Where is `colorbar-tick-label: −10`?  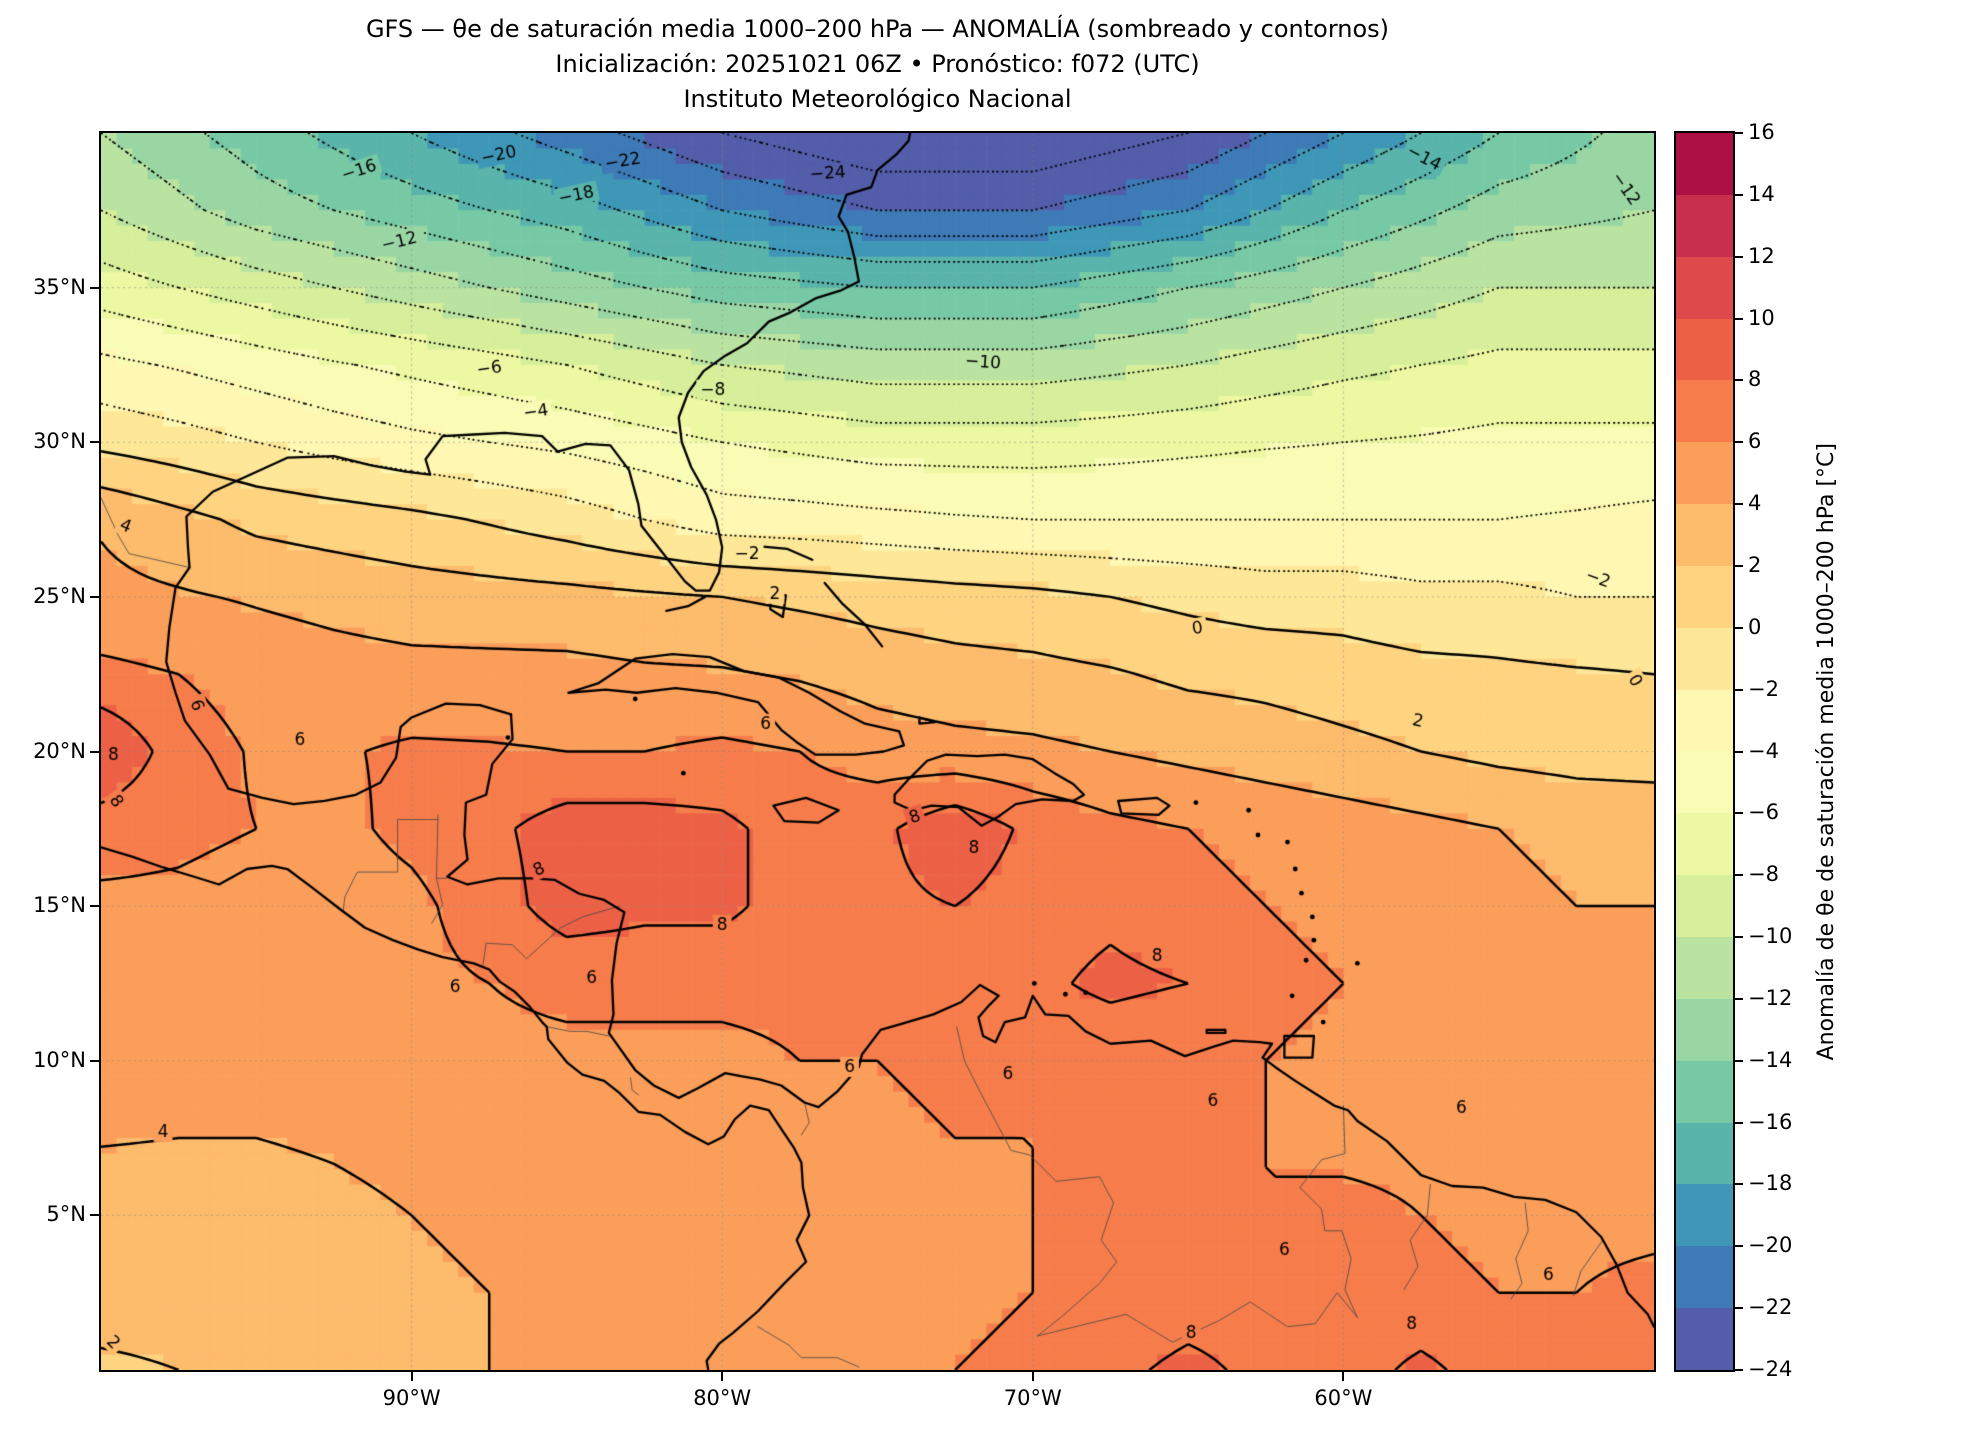
colorbar-tick-label: −10 is located at coordinates (1770, 936).